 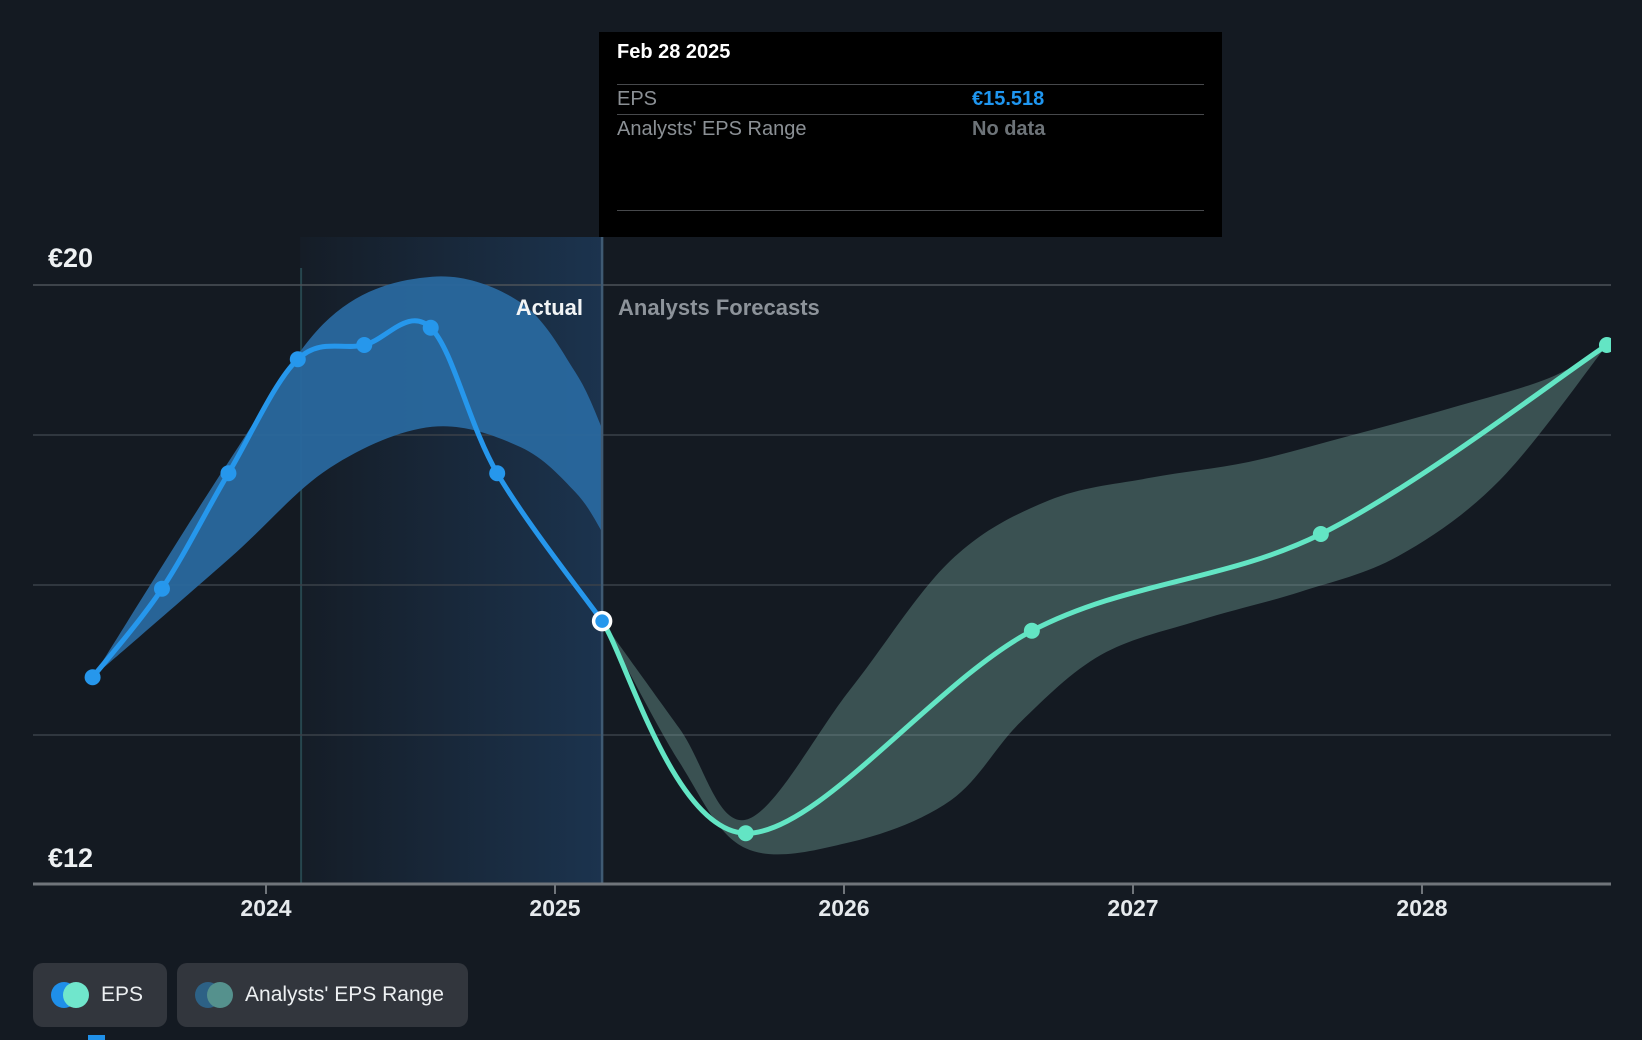 I want to click on tooltip-range-label: Analysts' EPS Range, so click(x=712, y=129).